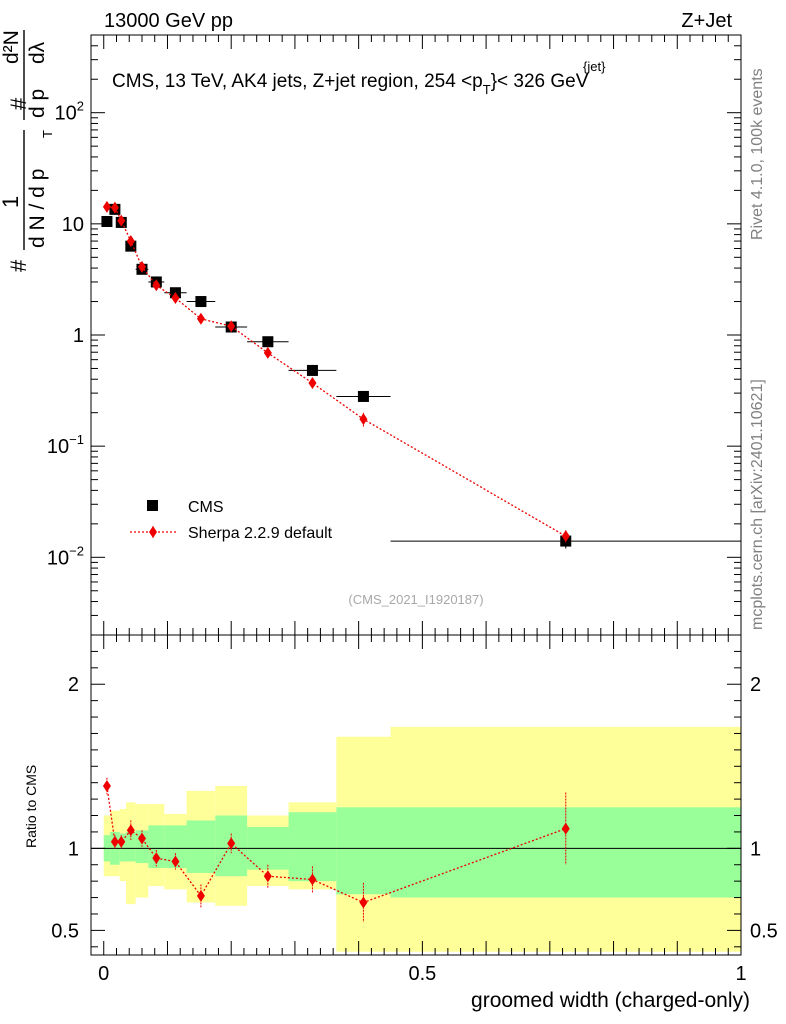 This screenshot has width=786, height=1024. Describe the element at coordinates (415, 599) in the screenshot. I see `analysis-watermark: (CMS_2021_I1920187)` at that location.